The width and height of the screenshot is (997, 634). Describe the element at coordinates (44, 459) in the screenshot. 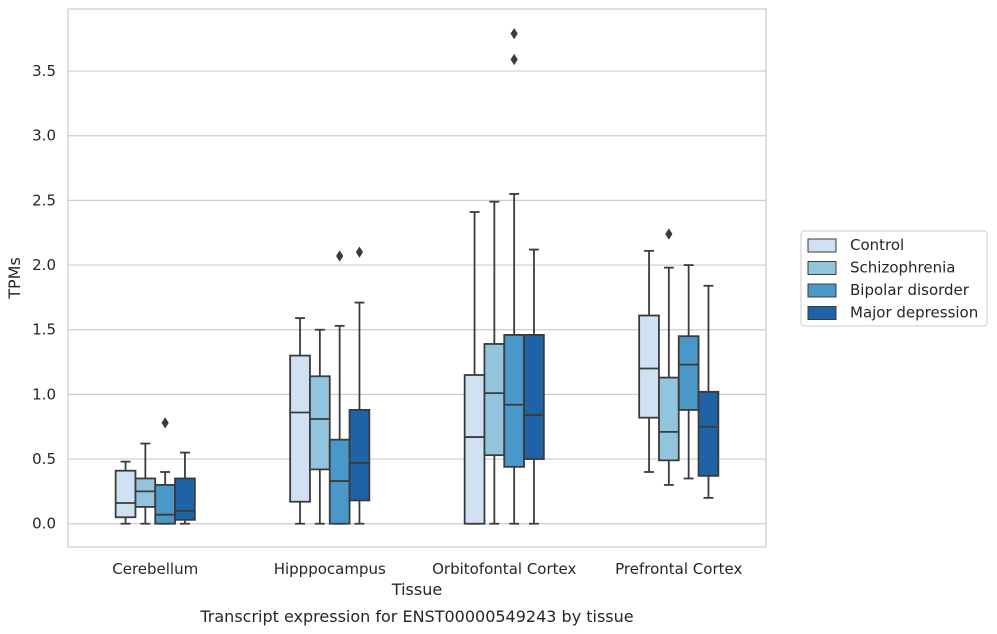

I see `y-tick-label: 0.5` at that location.